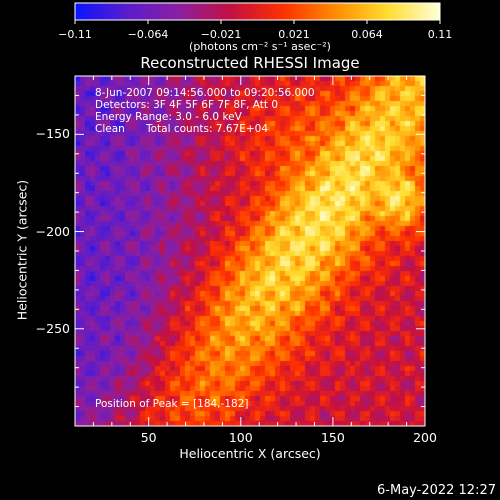  What do you see at coordinates (436, 490) in the screenshot?
I see `plot-timestamp: 6-May-2022 12:27` at bounding box center [436, 490].